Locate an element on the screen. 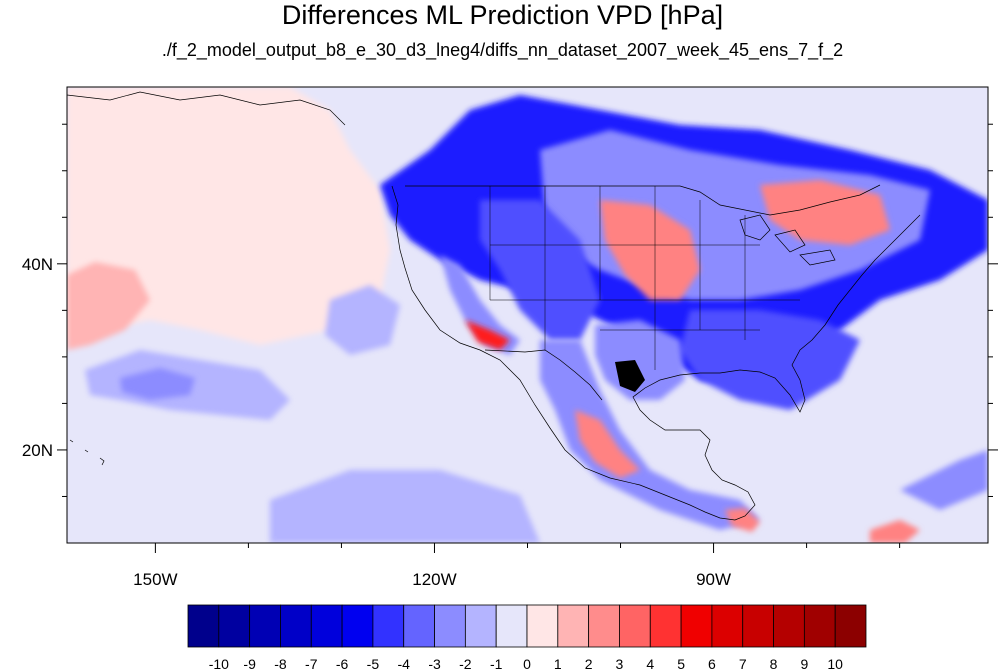  anomaly-northern-plains-negative is located at coordinates (650, 250).